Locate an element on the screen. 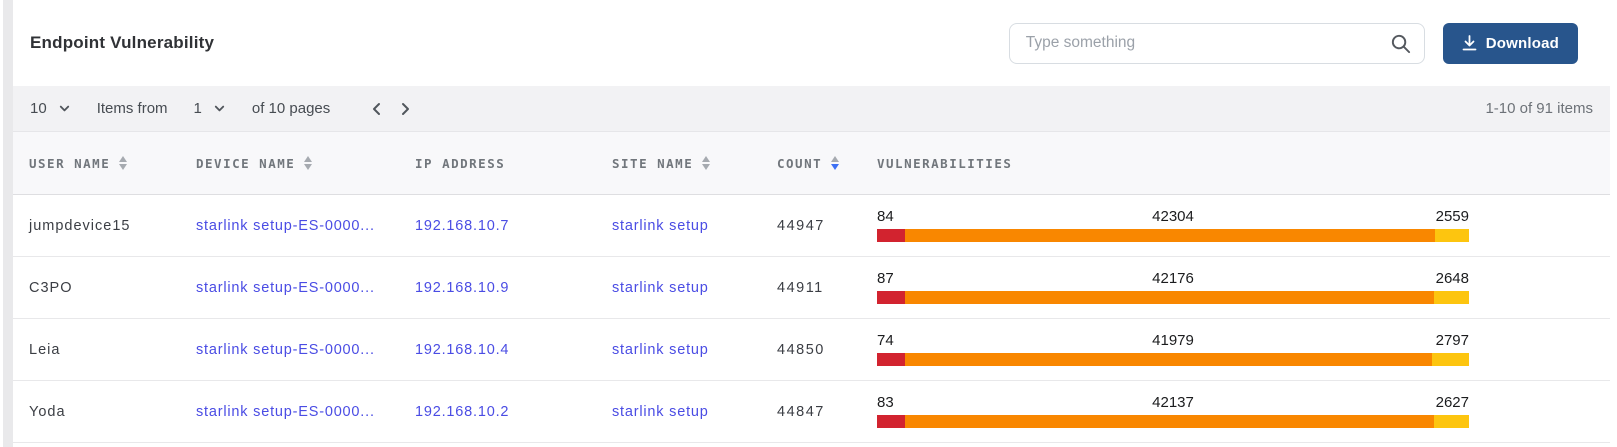  high-count-label: 42304 is located at coordinates (1173, 216).